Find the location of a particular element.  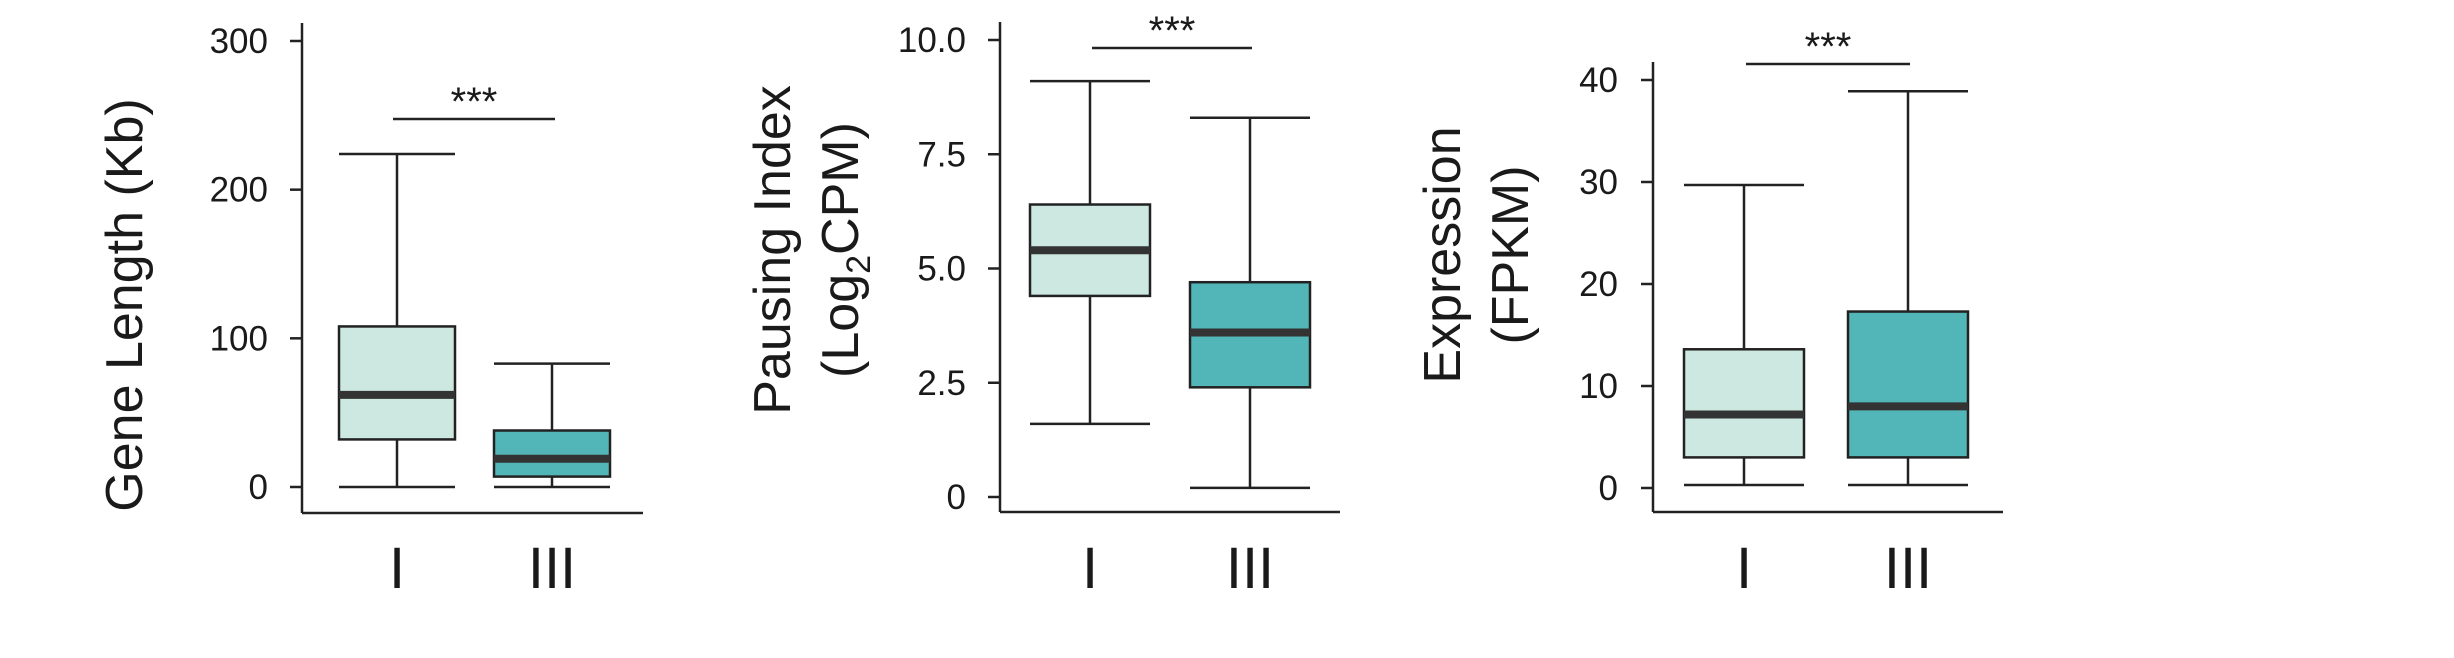

gene-length-boxes is located at coordinates (474, 320).